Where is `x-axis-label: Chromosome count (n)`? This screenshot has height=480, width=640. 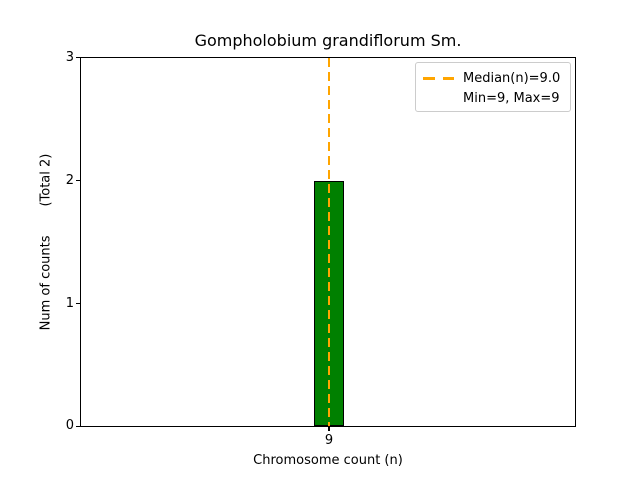
x-axis-label: Chromosome count (n) is located at coordinates (328, 460).